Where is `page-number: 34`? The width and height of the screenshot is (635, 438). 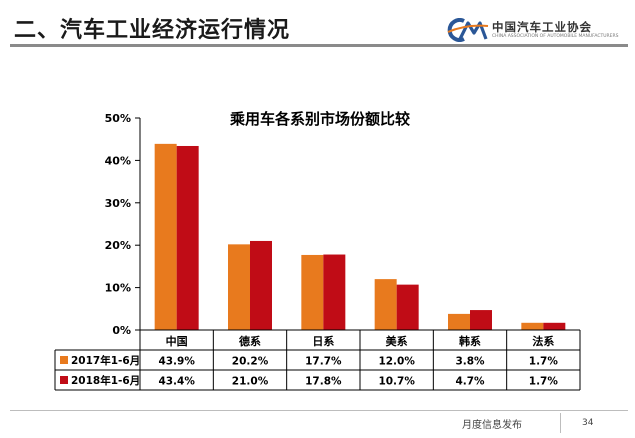
page-number: 34 is located at coordinates (588, 423).